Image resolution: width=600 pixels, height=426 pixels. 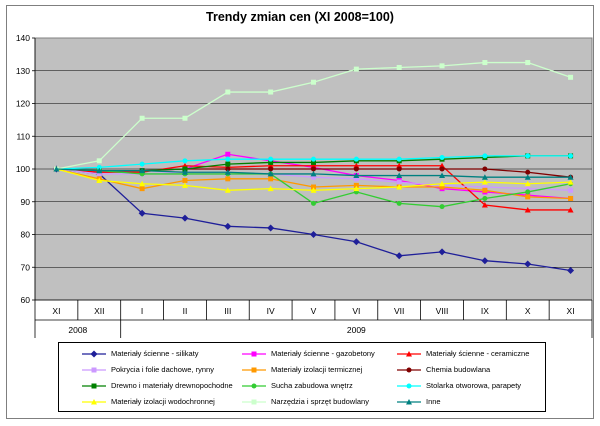 What do you see at coordinates (442, 311) in the screenshot?
I see `x-tick-label: VIII` at bounding box center [442, 311].